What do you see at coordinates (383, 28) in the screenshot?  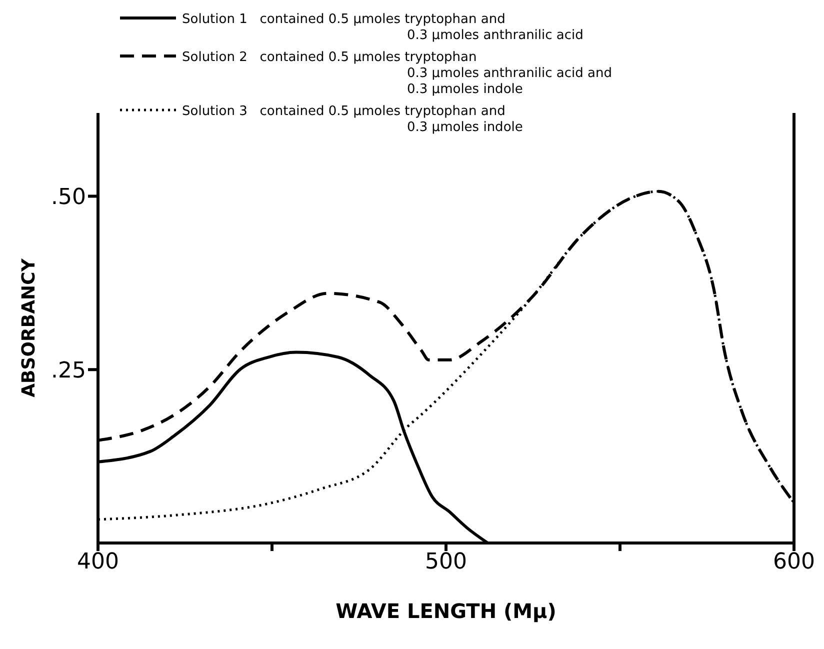 I see `legend-label: Solution 1 contained 0.5 μmoles tryptophan and 0.3 μmoles anthranilic acid` at bounding box center [383, 28].